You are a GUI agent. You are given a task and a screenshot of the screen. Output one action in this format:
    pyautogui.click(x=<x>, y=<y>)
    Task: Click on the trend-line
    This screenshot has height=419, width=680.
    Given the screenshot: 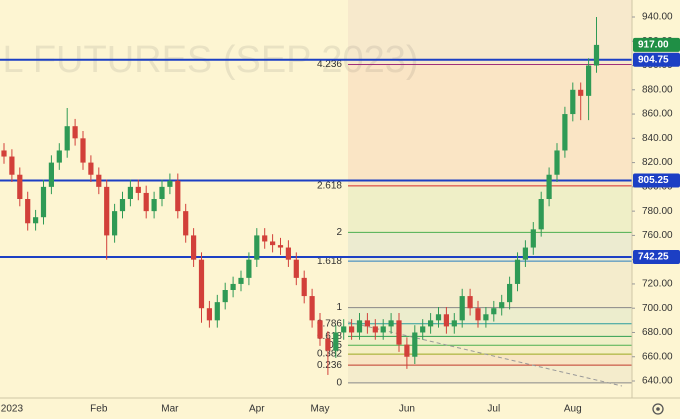 What is the action you would take?
    pyautogui.click(x=485, y=354)
    